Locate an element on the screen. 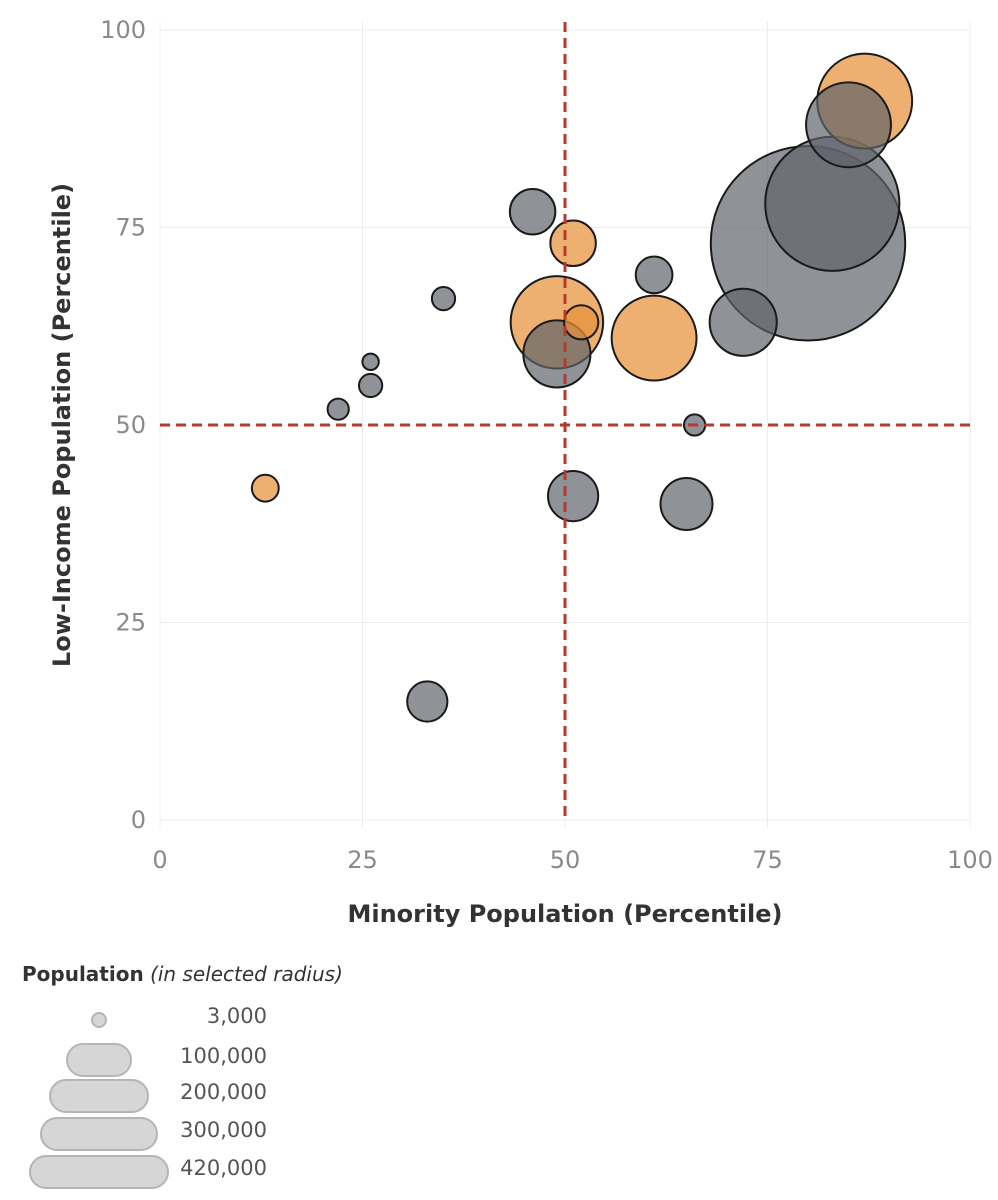 The width and height of the screenshot is (998, 1200). y-tick-label: 50 is located at coordinates (130, 425).